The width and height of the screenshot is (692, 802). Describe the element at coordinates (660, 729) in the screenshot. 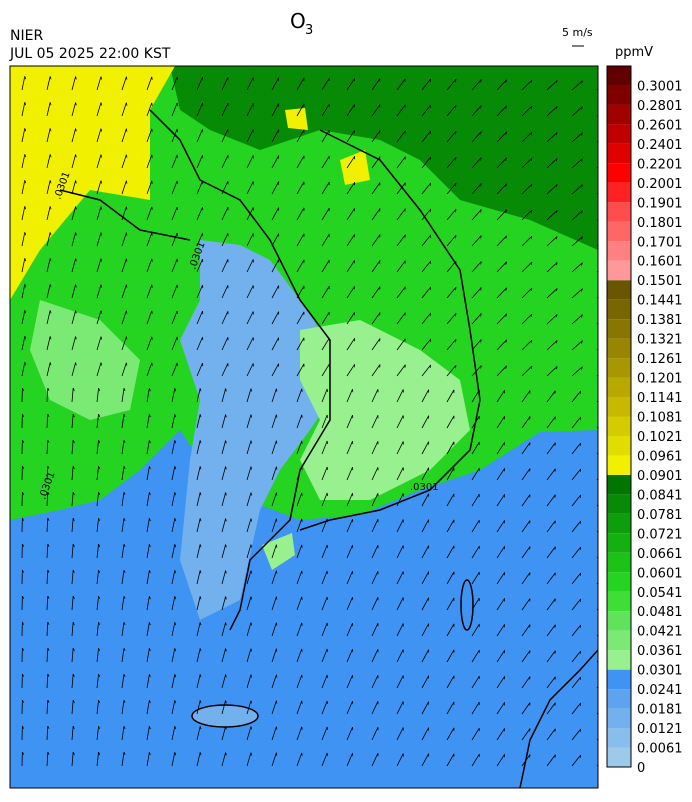

I see `colorbar-tick-label: 0.0121` at that location.